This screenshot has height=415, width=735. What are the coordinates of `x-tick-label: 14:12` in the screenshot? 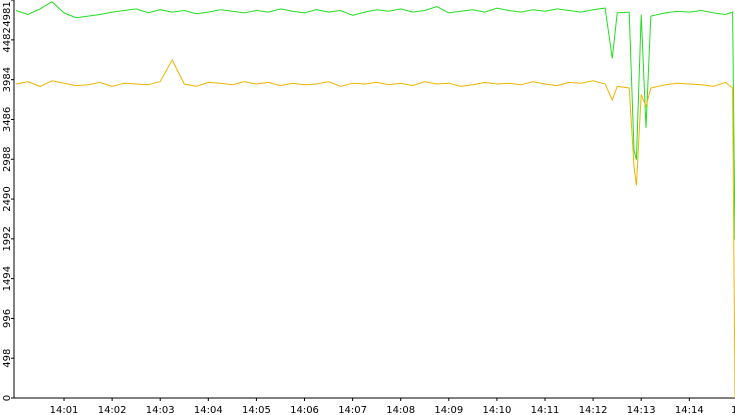 It's located at (593, 410).